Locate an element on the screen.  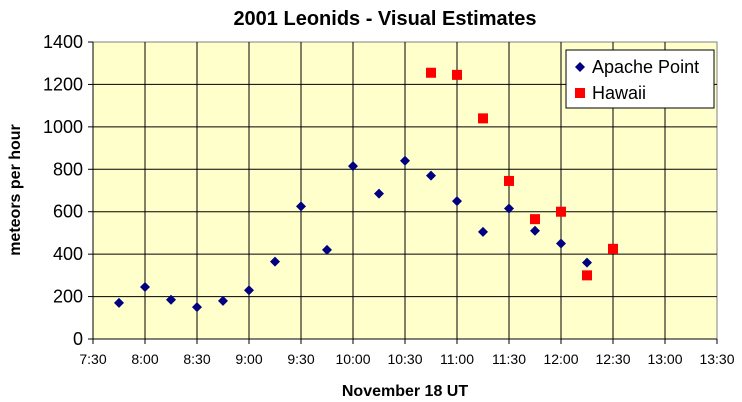
x-tick-label: 10:00 is located at coordinates (352, 359).